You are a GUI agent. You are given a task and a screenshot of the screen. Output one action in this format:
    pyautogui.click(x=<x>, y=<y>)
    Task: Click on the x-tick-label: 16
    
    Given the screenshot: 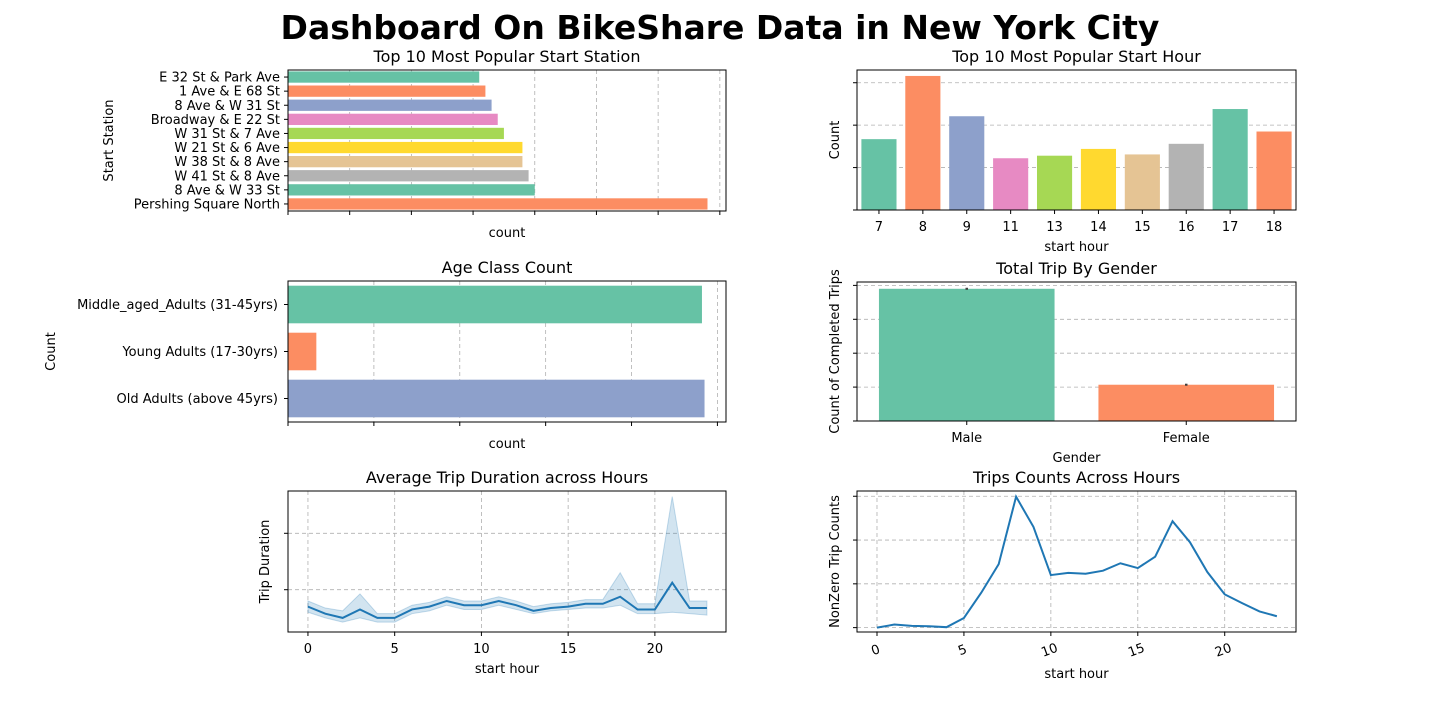 What is the action you would take?
    pyautogui.click(x=1186, y=227)
    